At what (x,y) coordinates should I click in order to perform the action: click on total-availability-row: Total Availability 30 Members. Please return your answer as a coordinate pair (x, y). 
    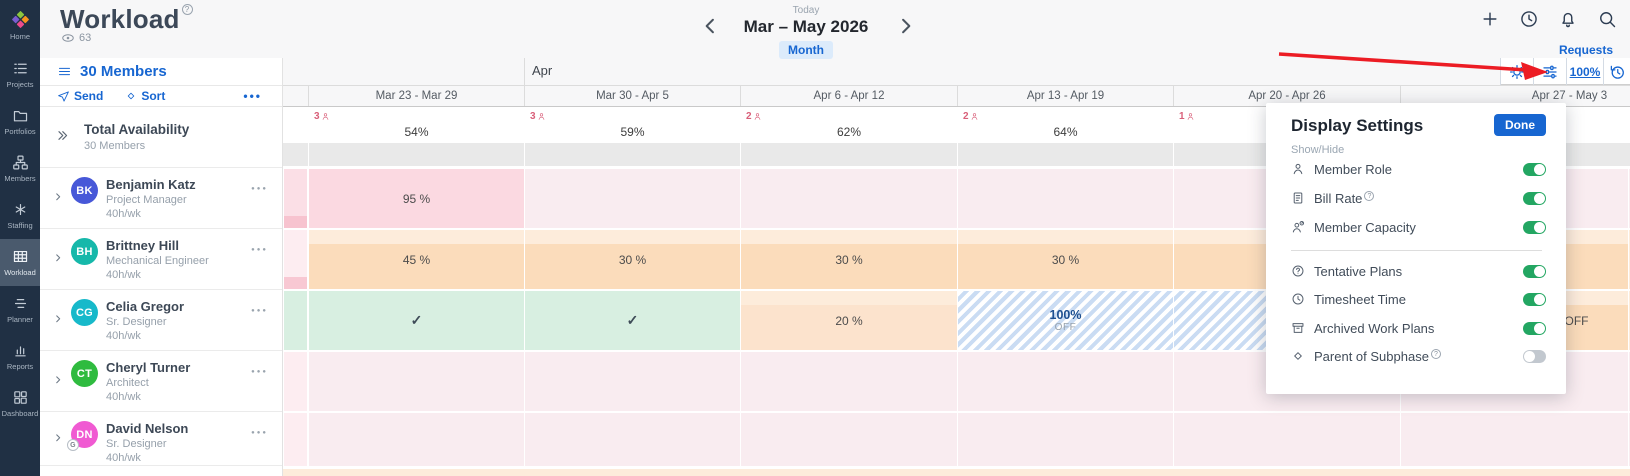
    Looking at the image, I should click on (161, 137).